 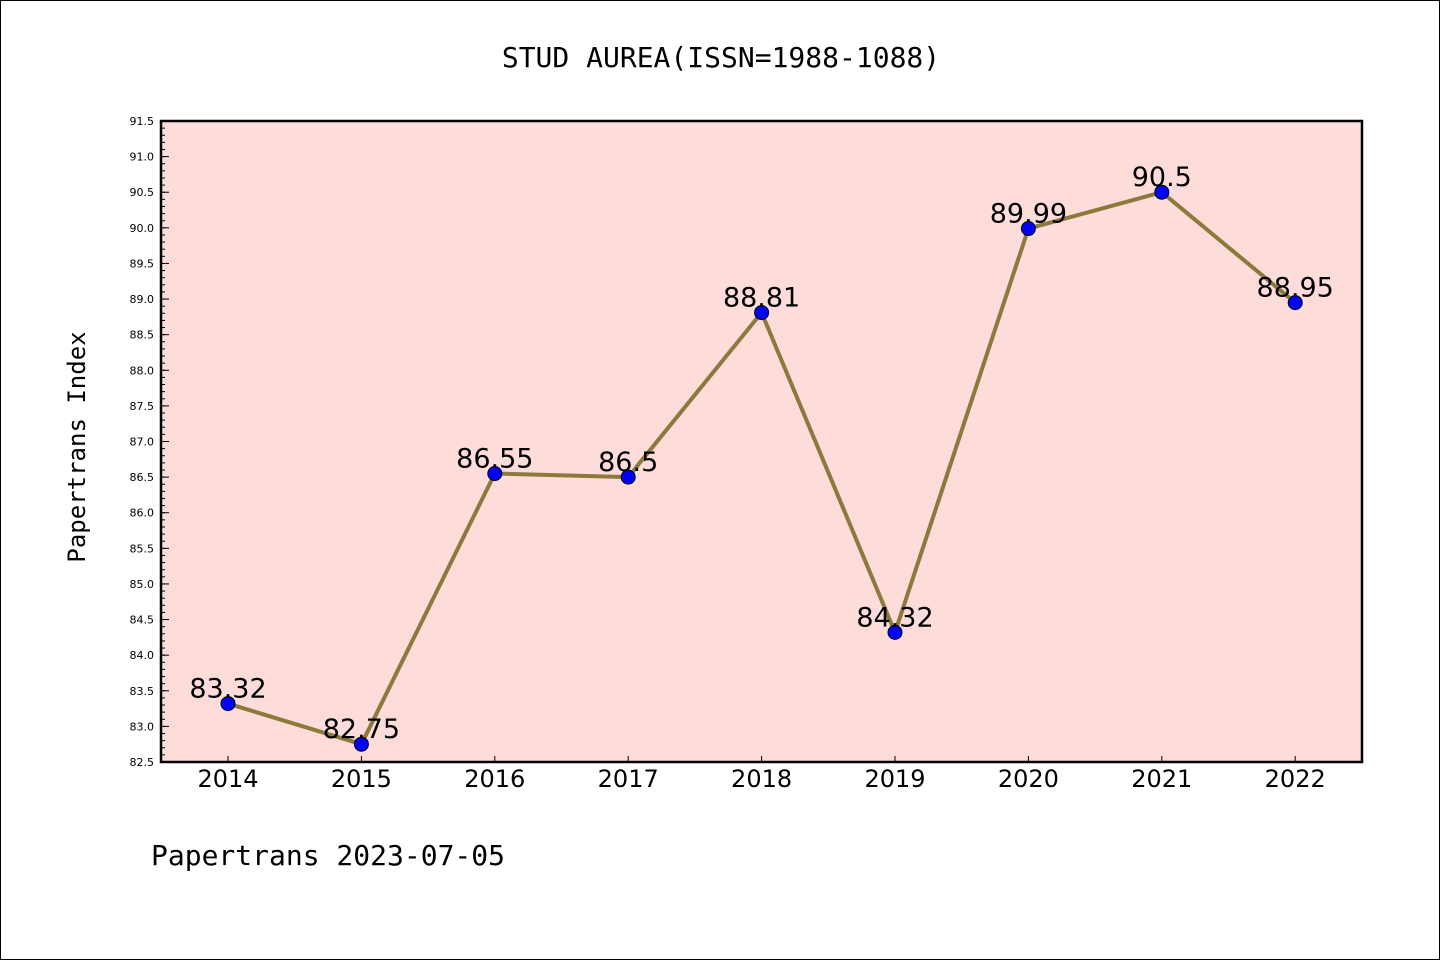 What do you see at coordinates (361, 779) in the screenshot?
I see `x-tick-label: 2015` at bounding box center [361, 779].